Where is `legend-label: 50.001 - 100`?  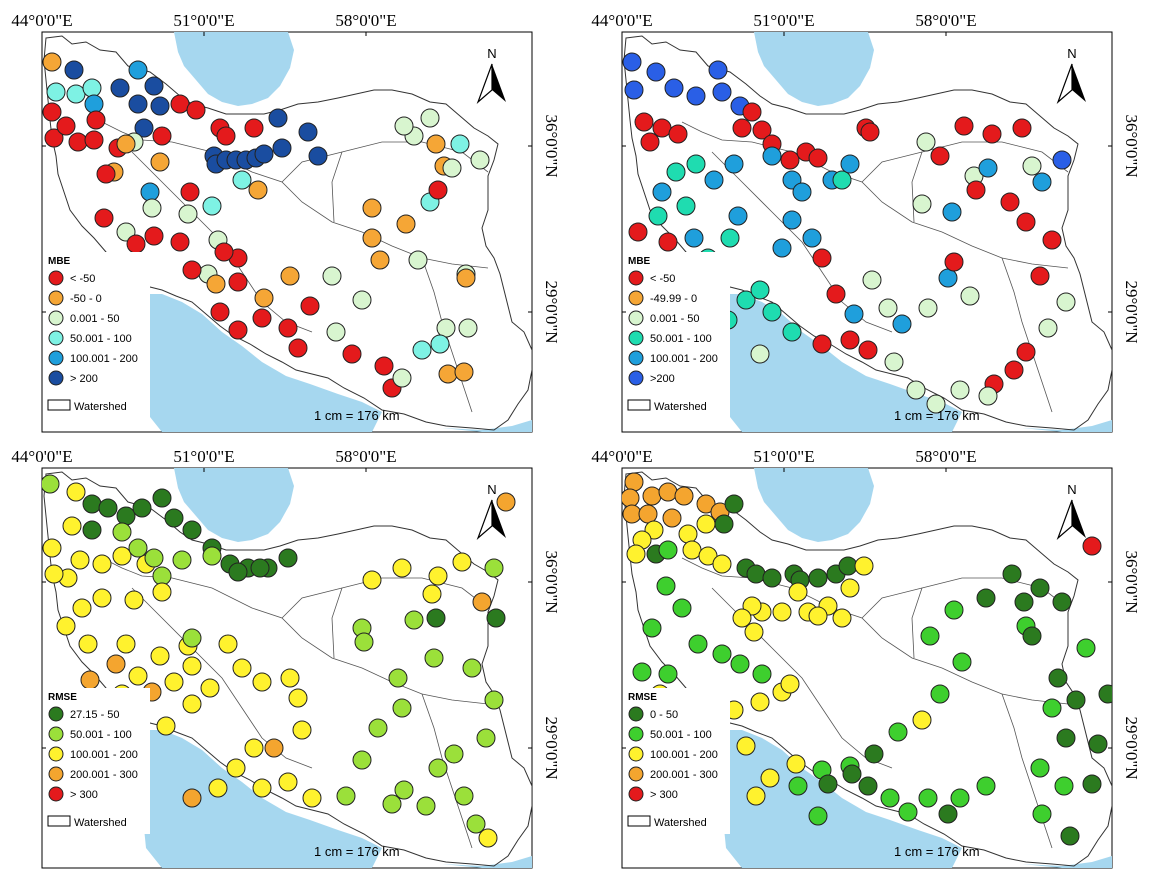
legend-label: 50.001 - 100 is located at coordinates (101, 735).